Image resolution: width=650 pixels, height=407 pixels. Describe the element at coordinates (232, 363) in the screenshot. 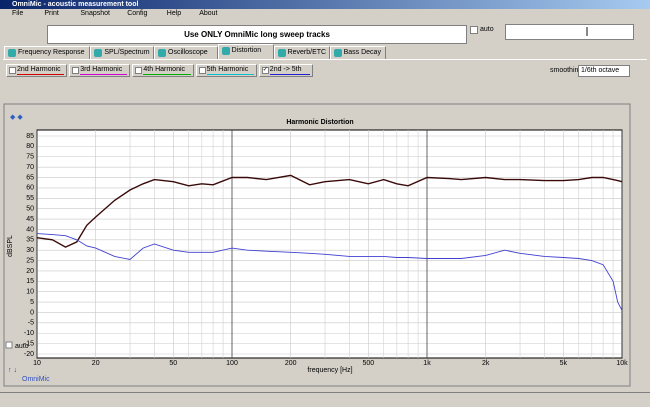

I see `x-tick-label: 100` at that location.